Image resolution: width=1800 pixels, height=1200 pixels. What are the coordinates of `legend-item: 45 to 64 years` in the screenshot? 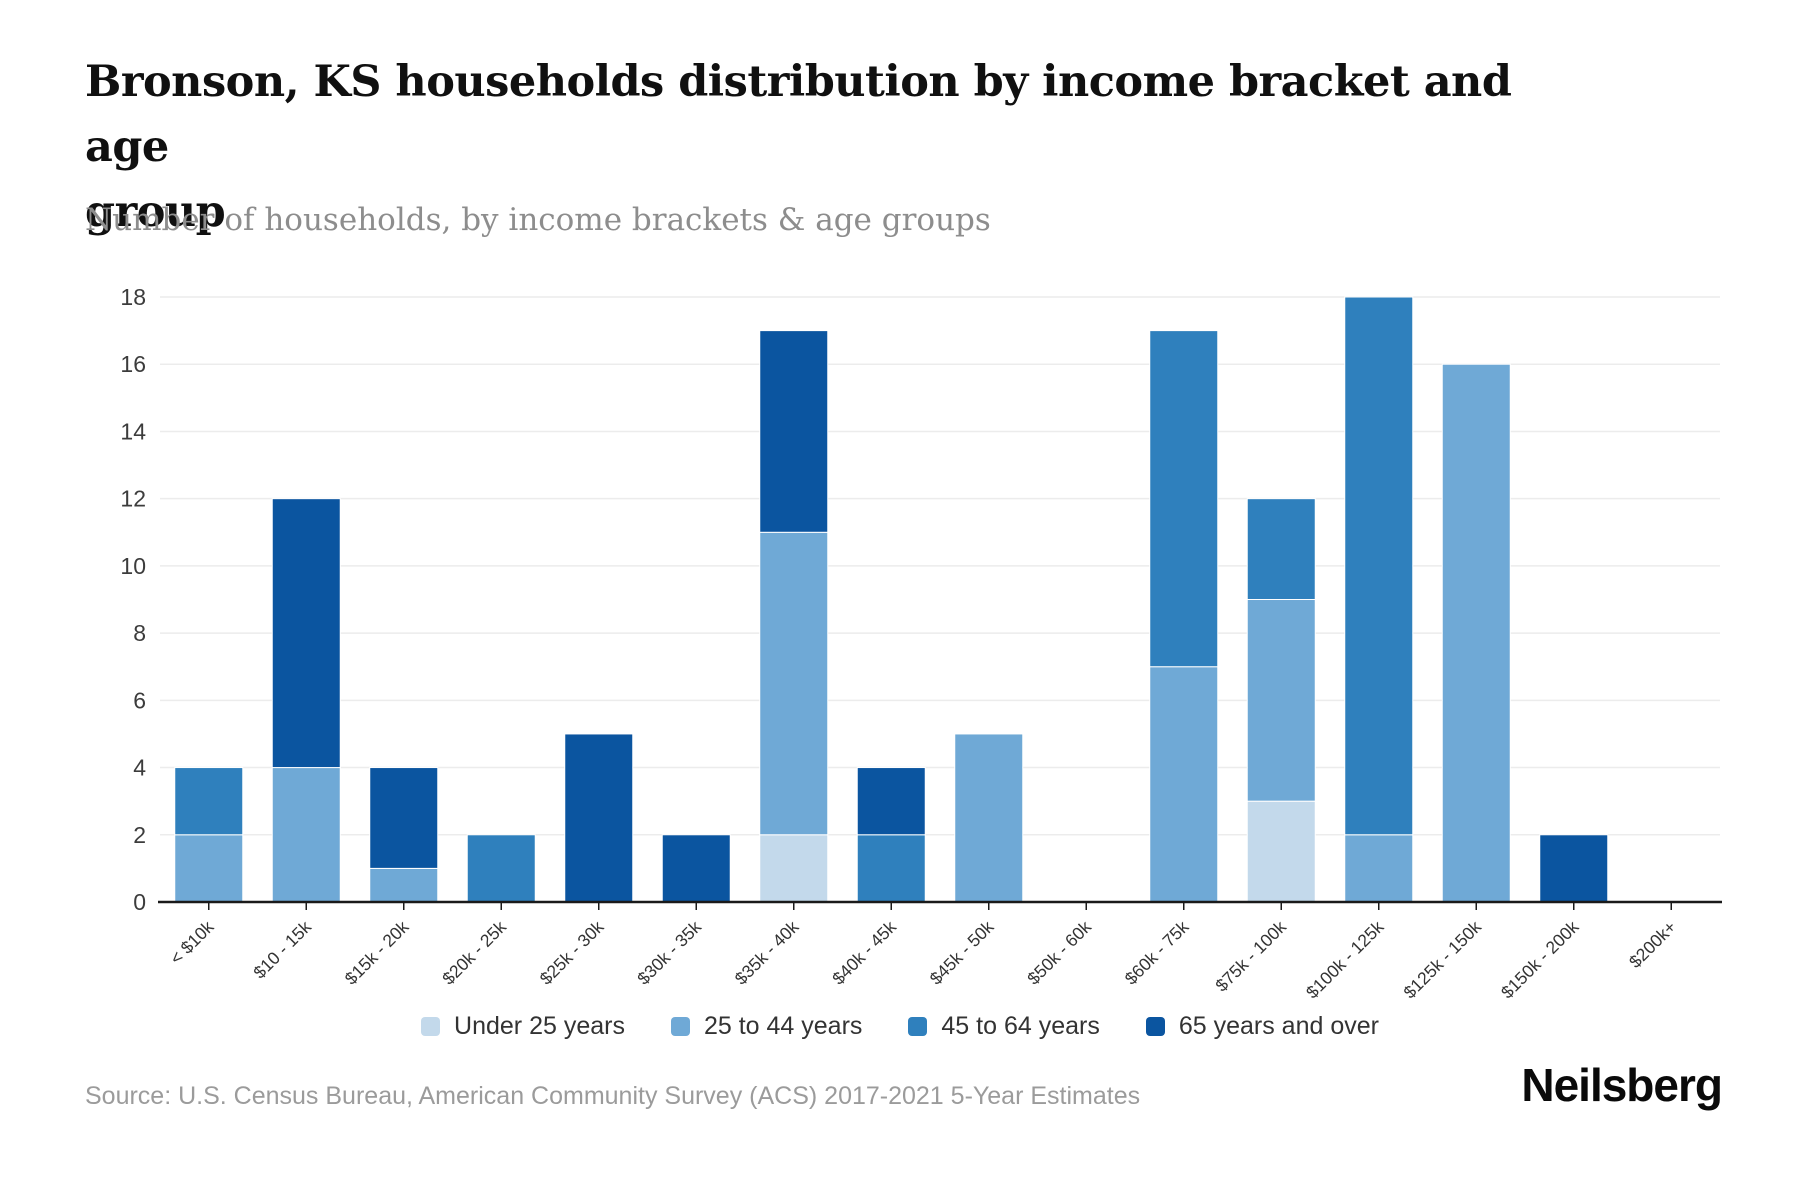 It's located at (1004, 1026).